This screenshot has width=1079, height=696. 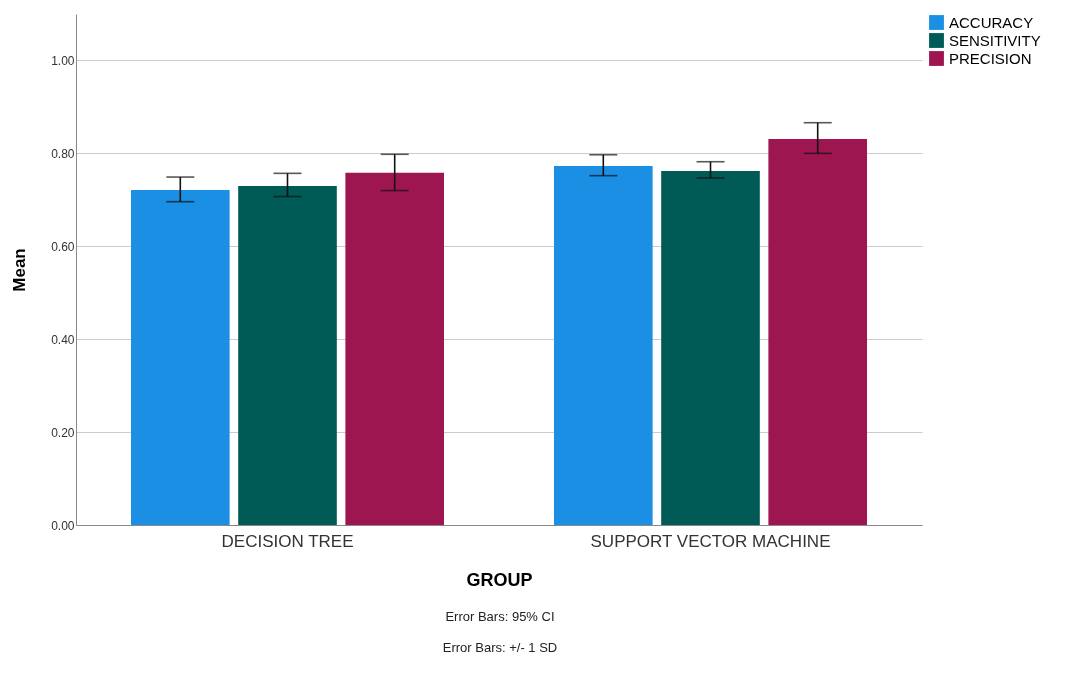 What do you see at coordinates (991, 22) in the screenshot?
I see `legend-label: ACCURACY` at bounding box center [991, 22].